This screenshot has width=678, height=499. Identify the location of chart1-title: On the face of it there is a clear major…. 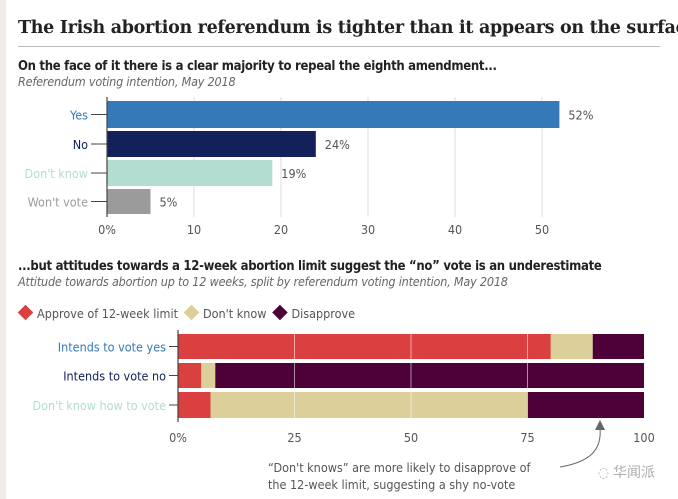
(257, 66).